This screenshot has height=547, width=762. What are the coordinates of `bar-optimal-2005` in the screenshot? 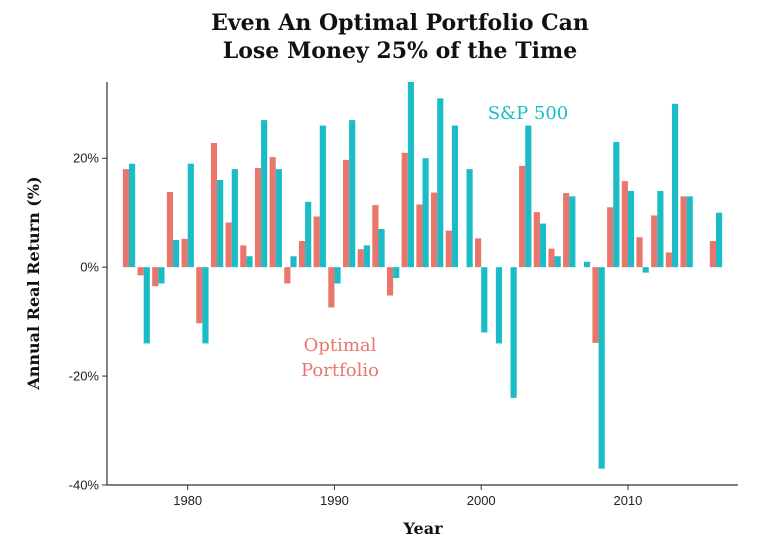 It's located at (551, 258).